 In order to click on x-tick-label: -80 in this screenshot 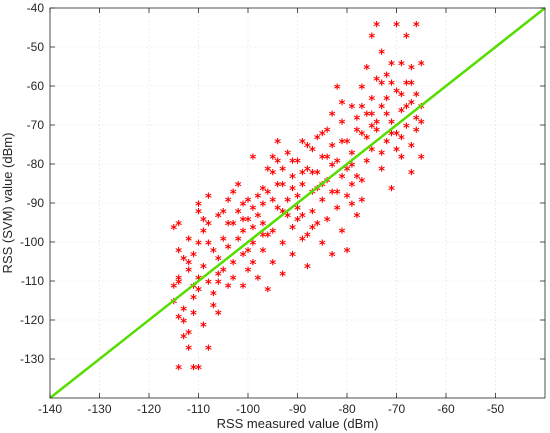, I will do `click(347, 409)`.